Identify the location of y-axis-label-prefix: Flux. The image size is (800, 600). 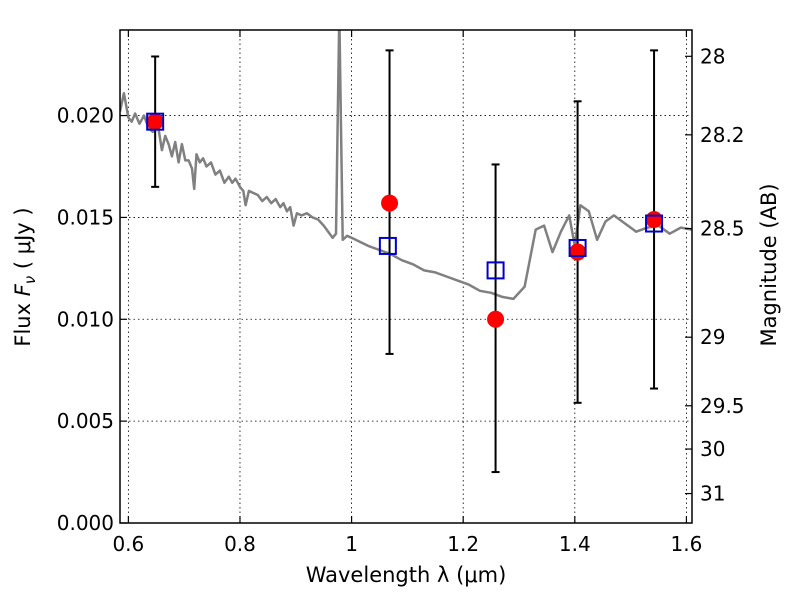
(23, 321).